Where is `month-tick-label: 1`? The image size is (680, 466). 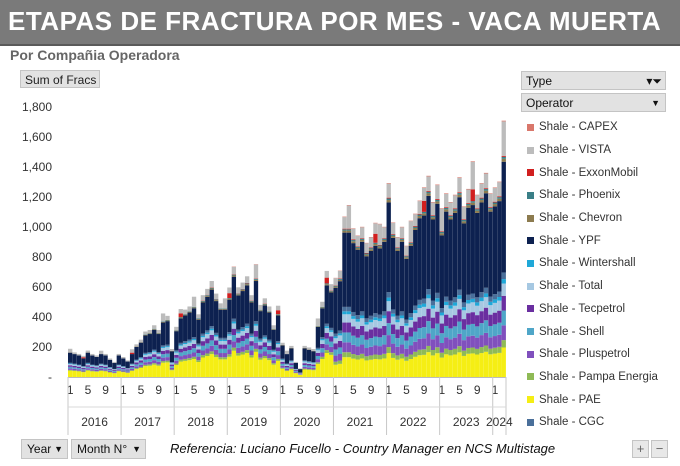
month-tick-label: 1 is located at coordinates (70, 390).